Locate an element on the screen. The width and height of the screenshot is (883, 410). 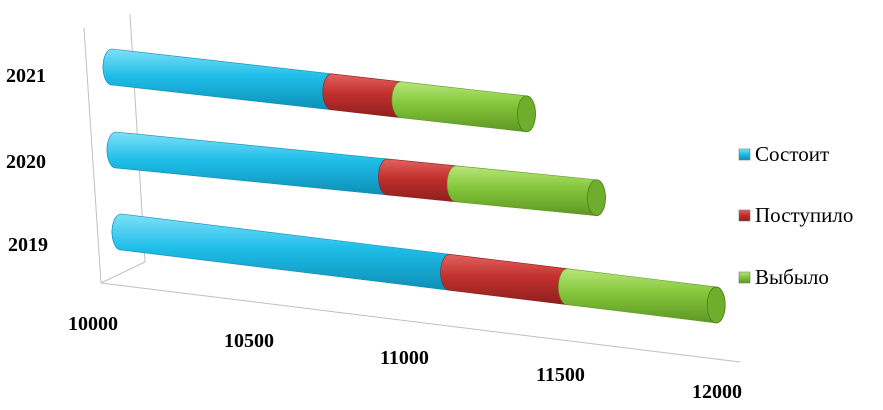
x-tick-label: 12000 is located at coordinates (717, 392).